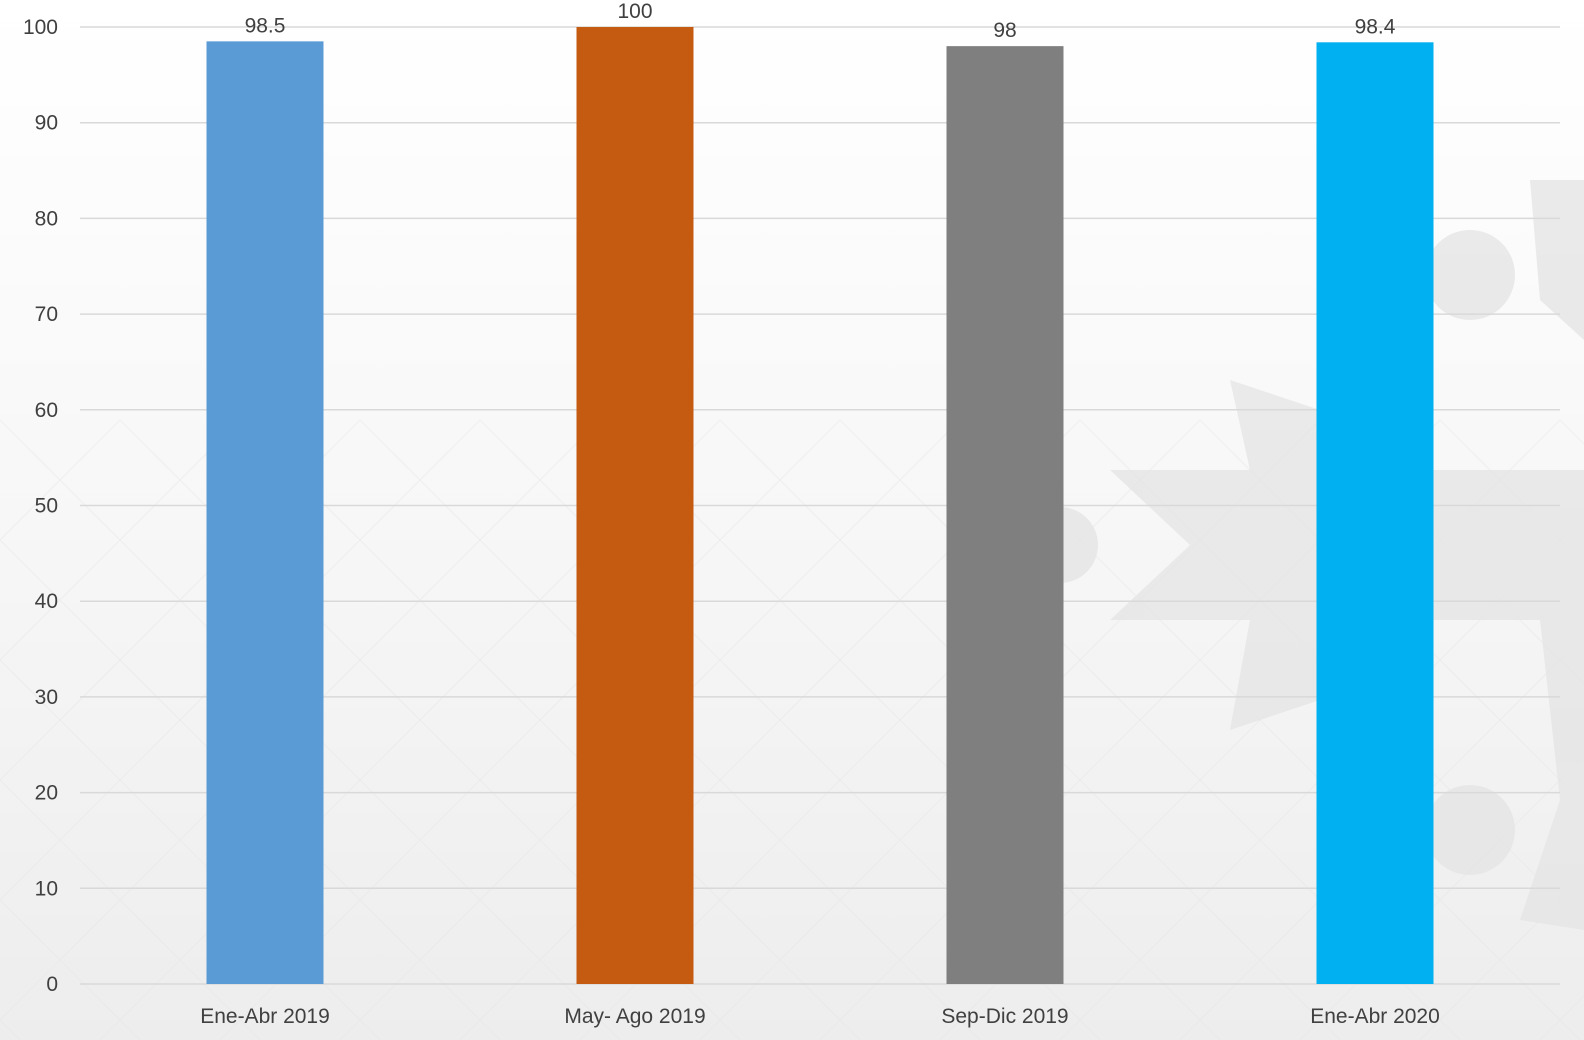 The image size is (1584, 1040). What do you see at coordinates (1375, 1016) in the screenshot?
I see `x-tick-label: Ene-Abr 2020` at bounding box center [1375, 1016].